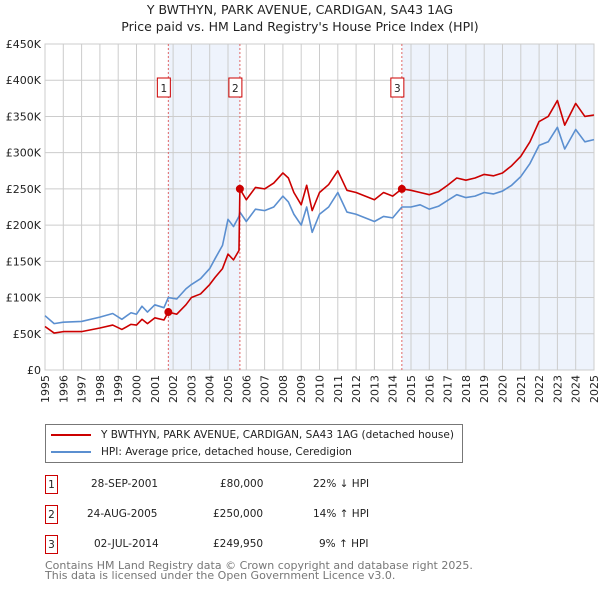 This screenshot has height=590, width=600. I want to click on x-tick-label: 2023, so click(557, 389).